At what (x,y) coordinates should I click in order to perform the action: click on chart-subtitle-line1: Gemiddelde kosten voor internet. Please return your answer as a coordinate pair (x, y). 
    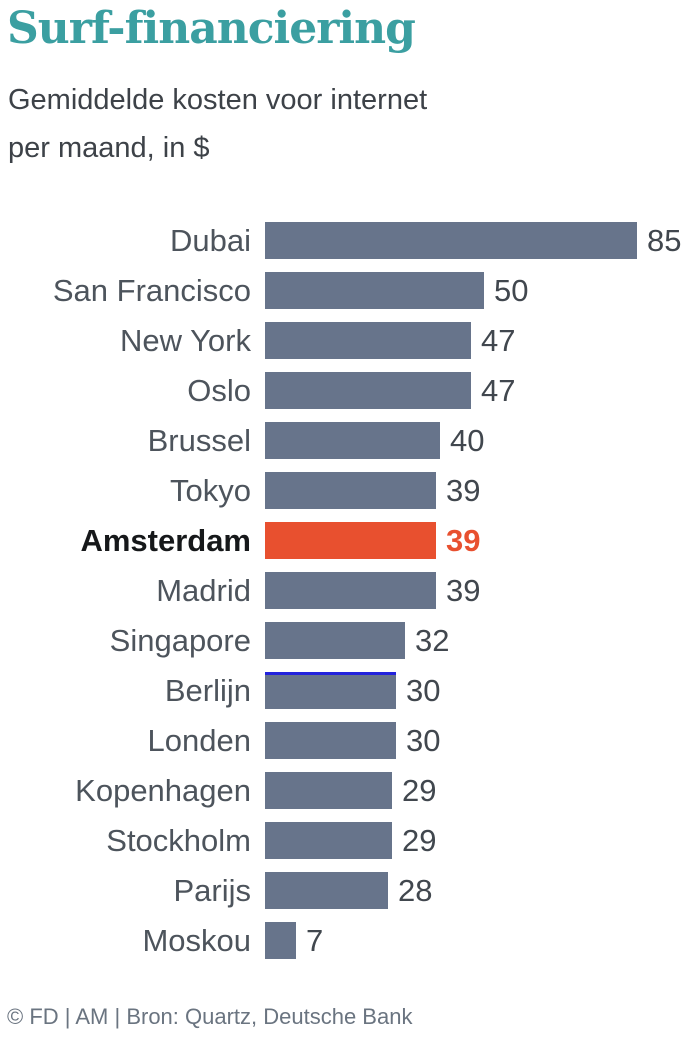
    Looking at the image, I should click on (218, 100).